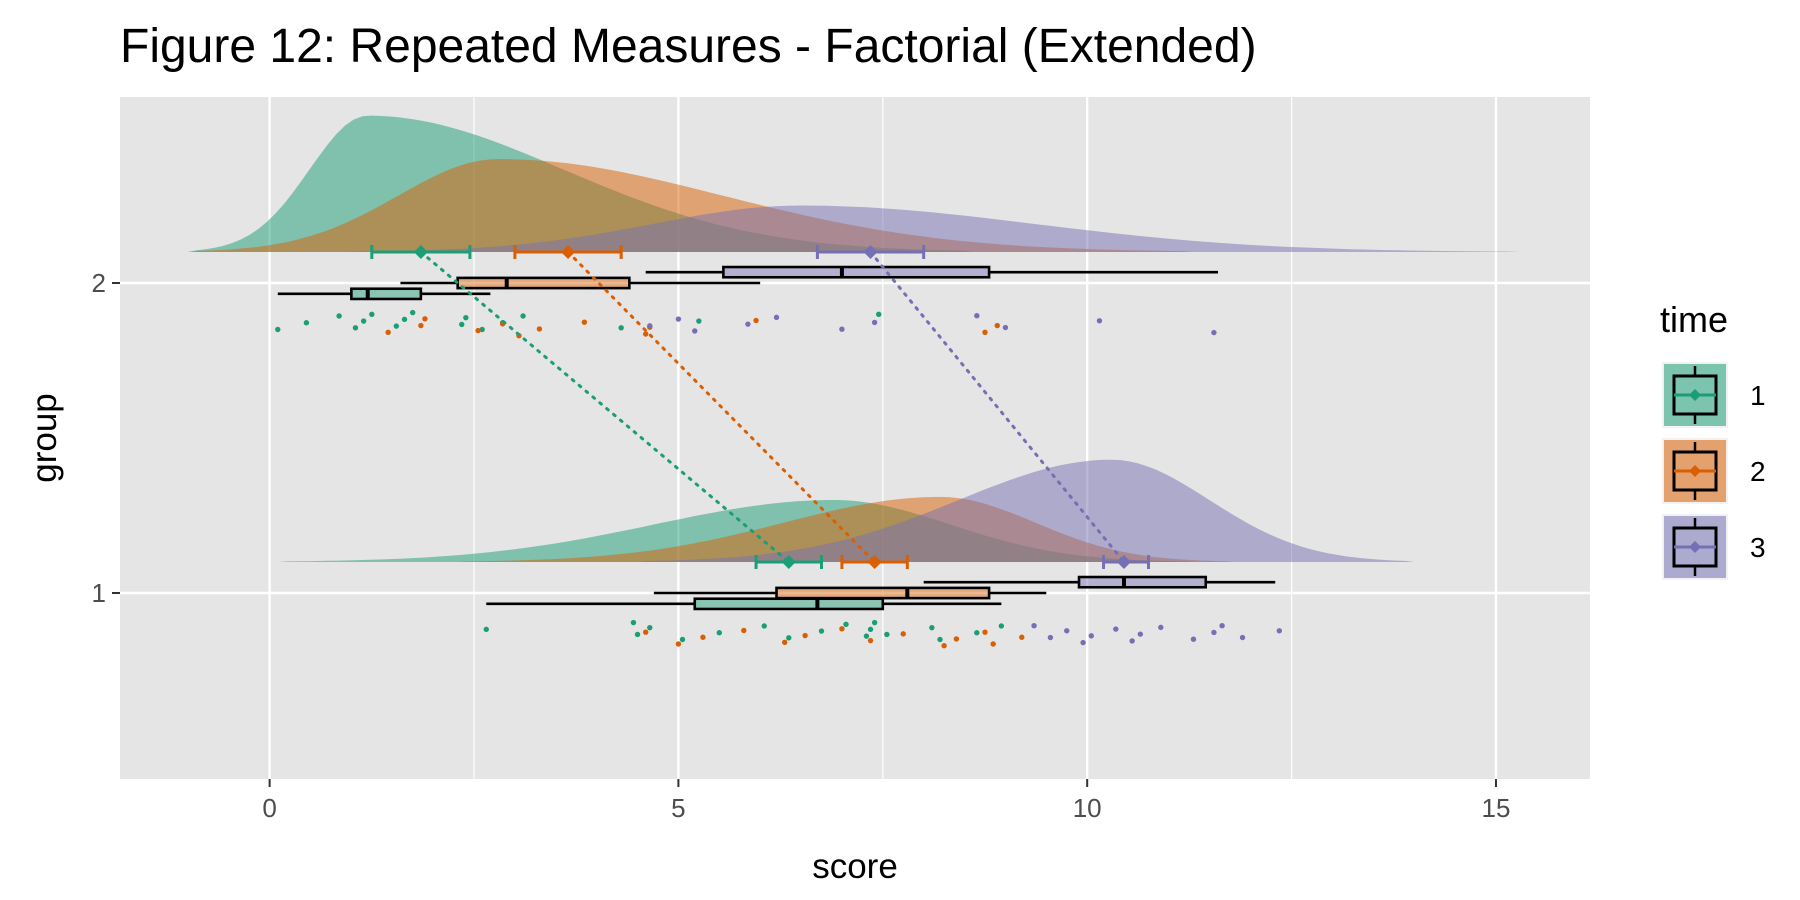  I want to click on legend-label-3: 3, so click(1758, 547).